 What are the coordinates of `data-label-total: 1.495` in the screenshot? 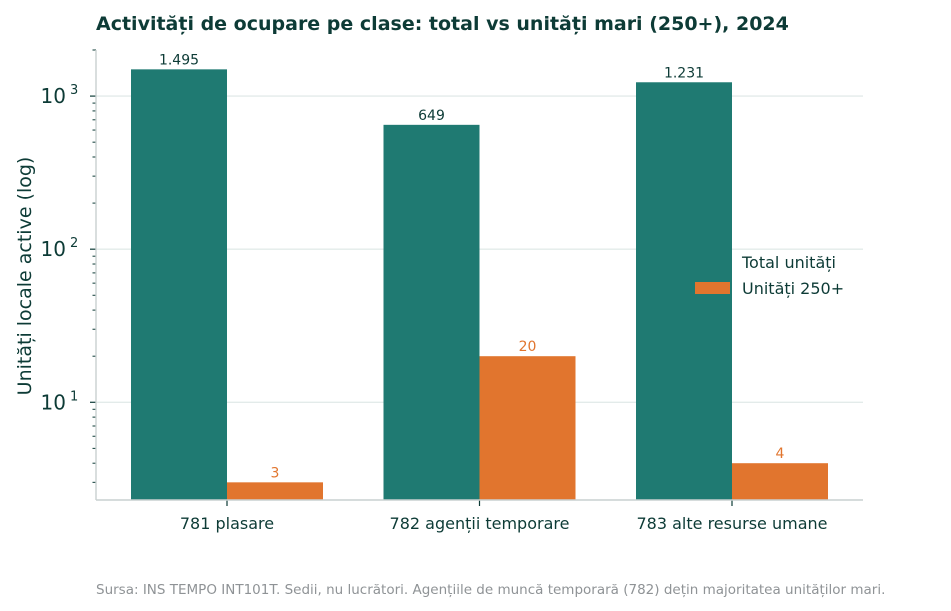 It's located at (179, 60).